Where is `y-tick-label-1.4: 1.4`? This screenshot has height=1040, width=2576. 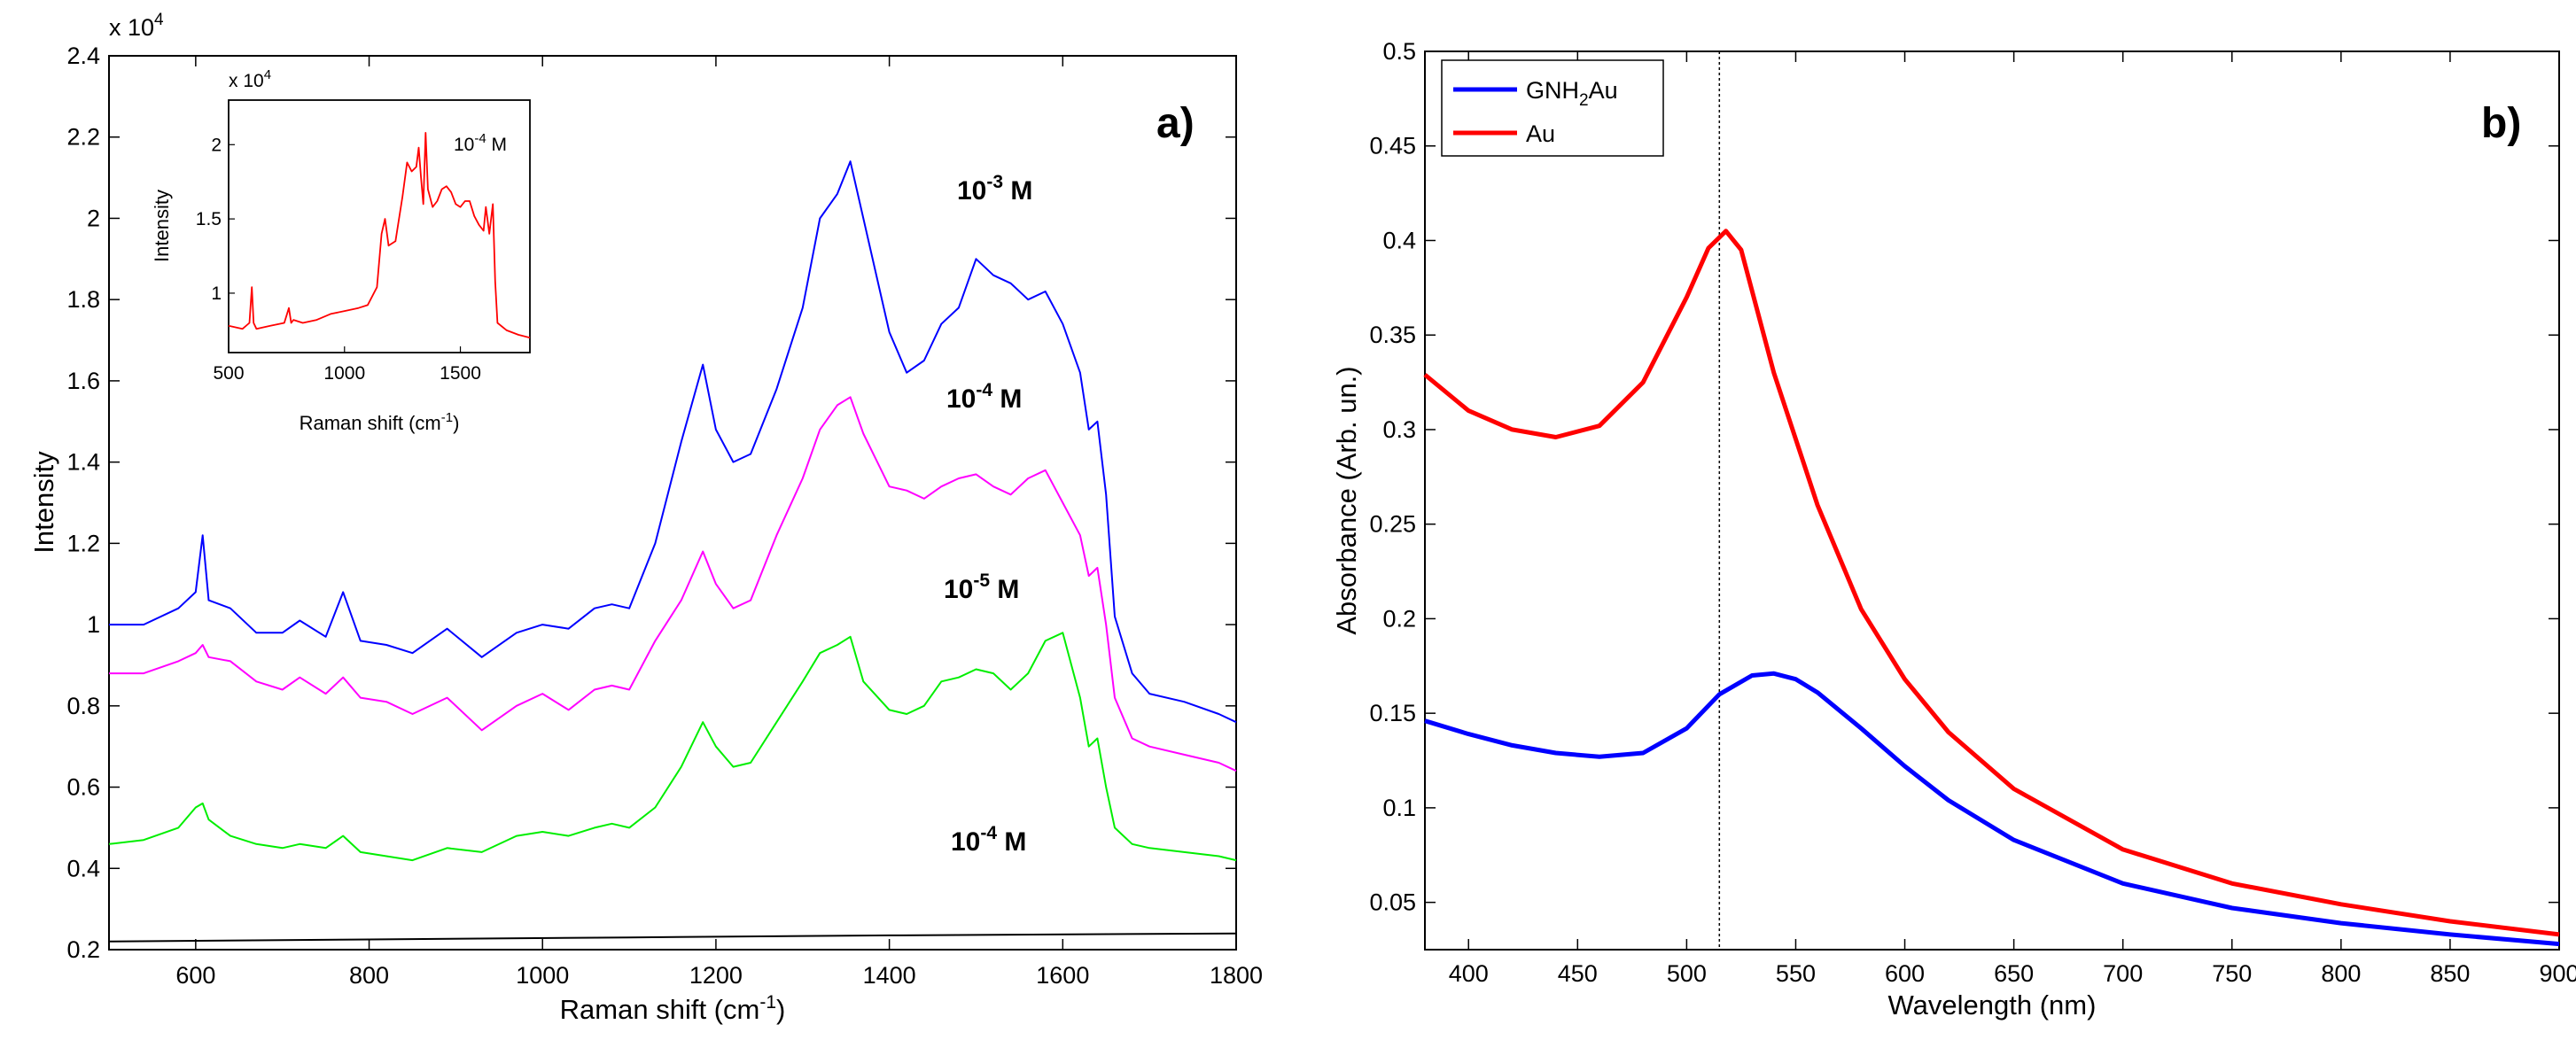
y-tick-label-1.4: 1.4 is located at coordinates (83, 463).